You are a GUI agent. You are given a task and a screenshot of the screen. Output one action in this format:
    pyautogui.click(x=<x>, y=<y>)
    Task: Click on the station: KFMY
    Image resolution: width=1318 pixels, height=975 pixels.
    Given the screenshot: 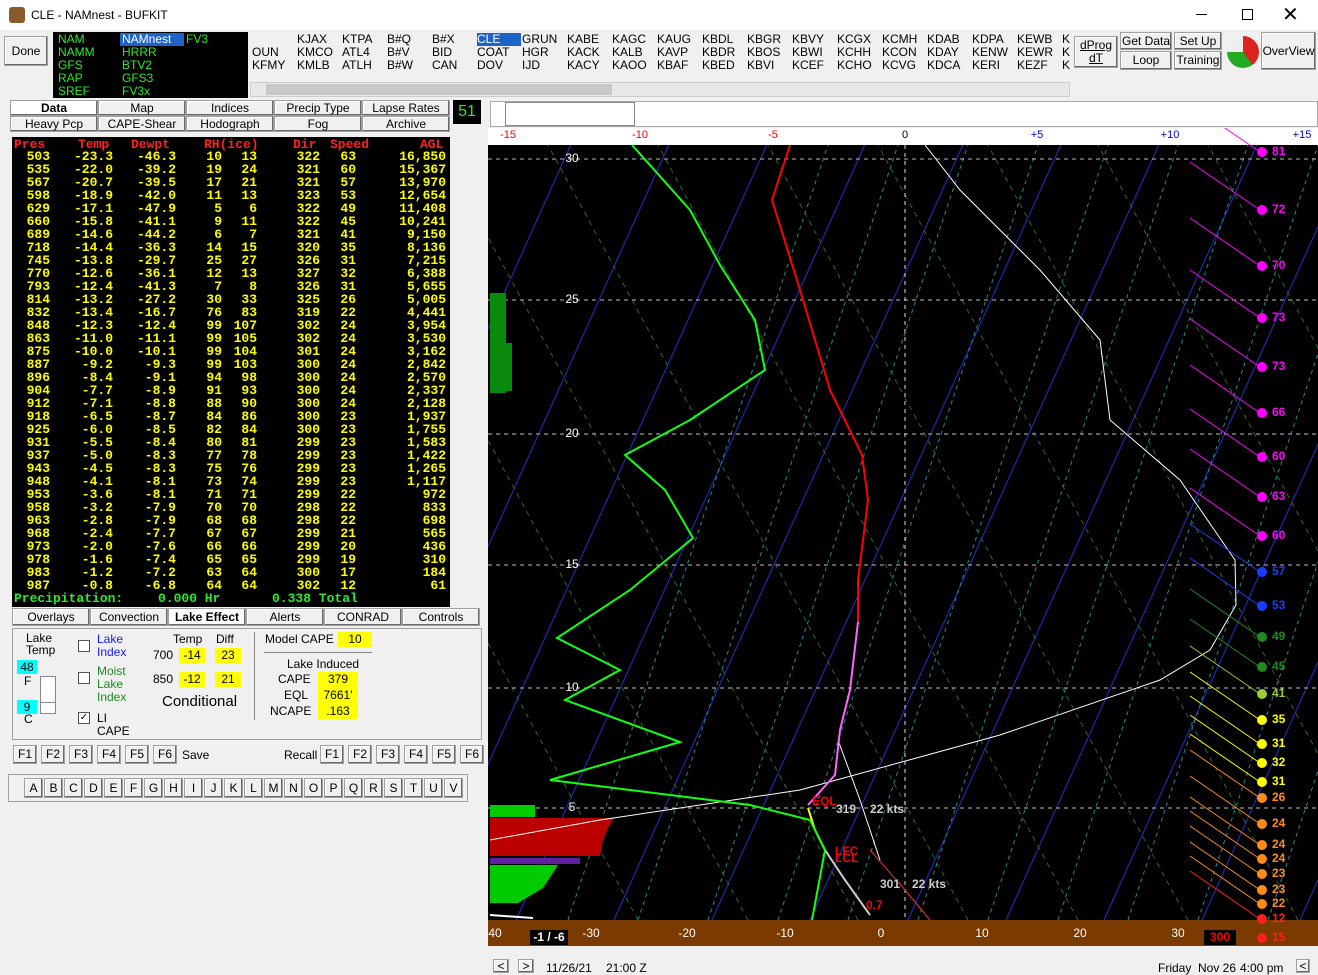 What is the action you would take?
    pyautogui.click(x=269, y=65)
    